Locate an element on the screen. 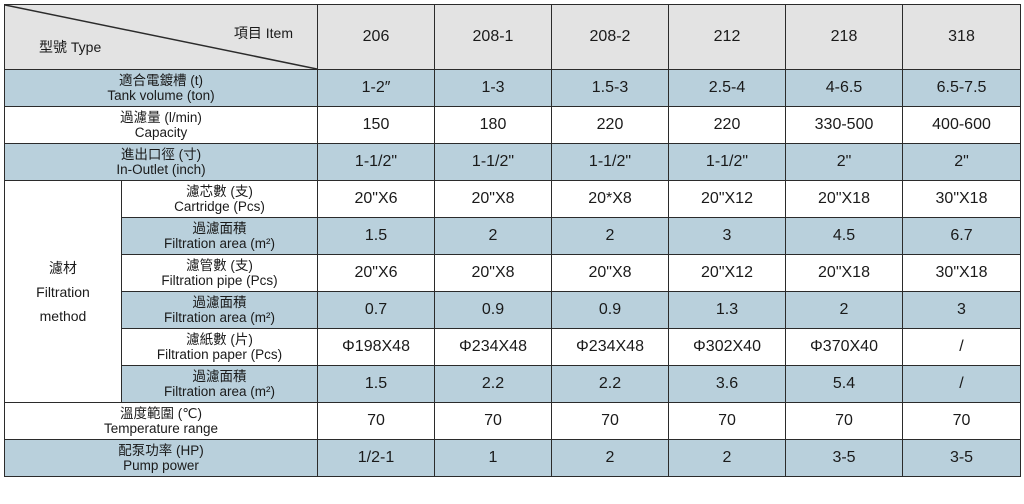 The height and width of the screenshot is (504, 1024). filtration-paper-label: 濾紙數 (片) Filtration paper (Pcs) is located at coordinates (219, 347).